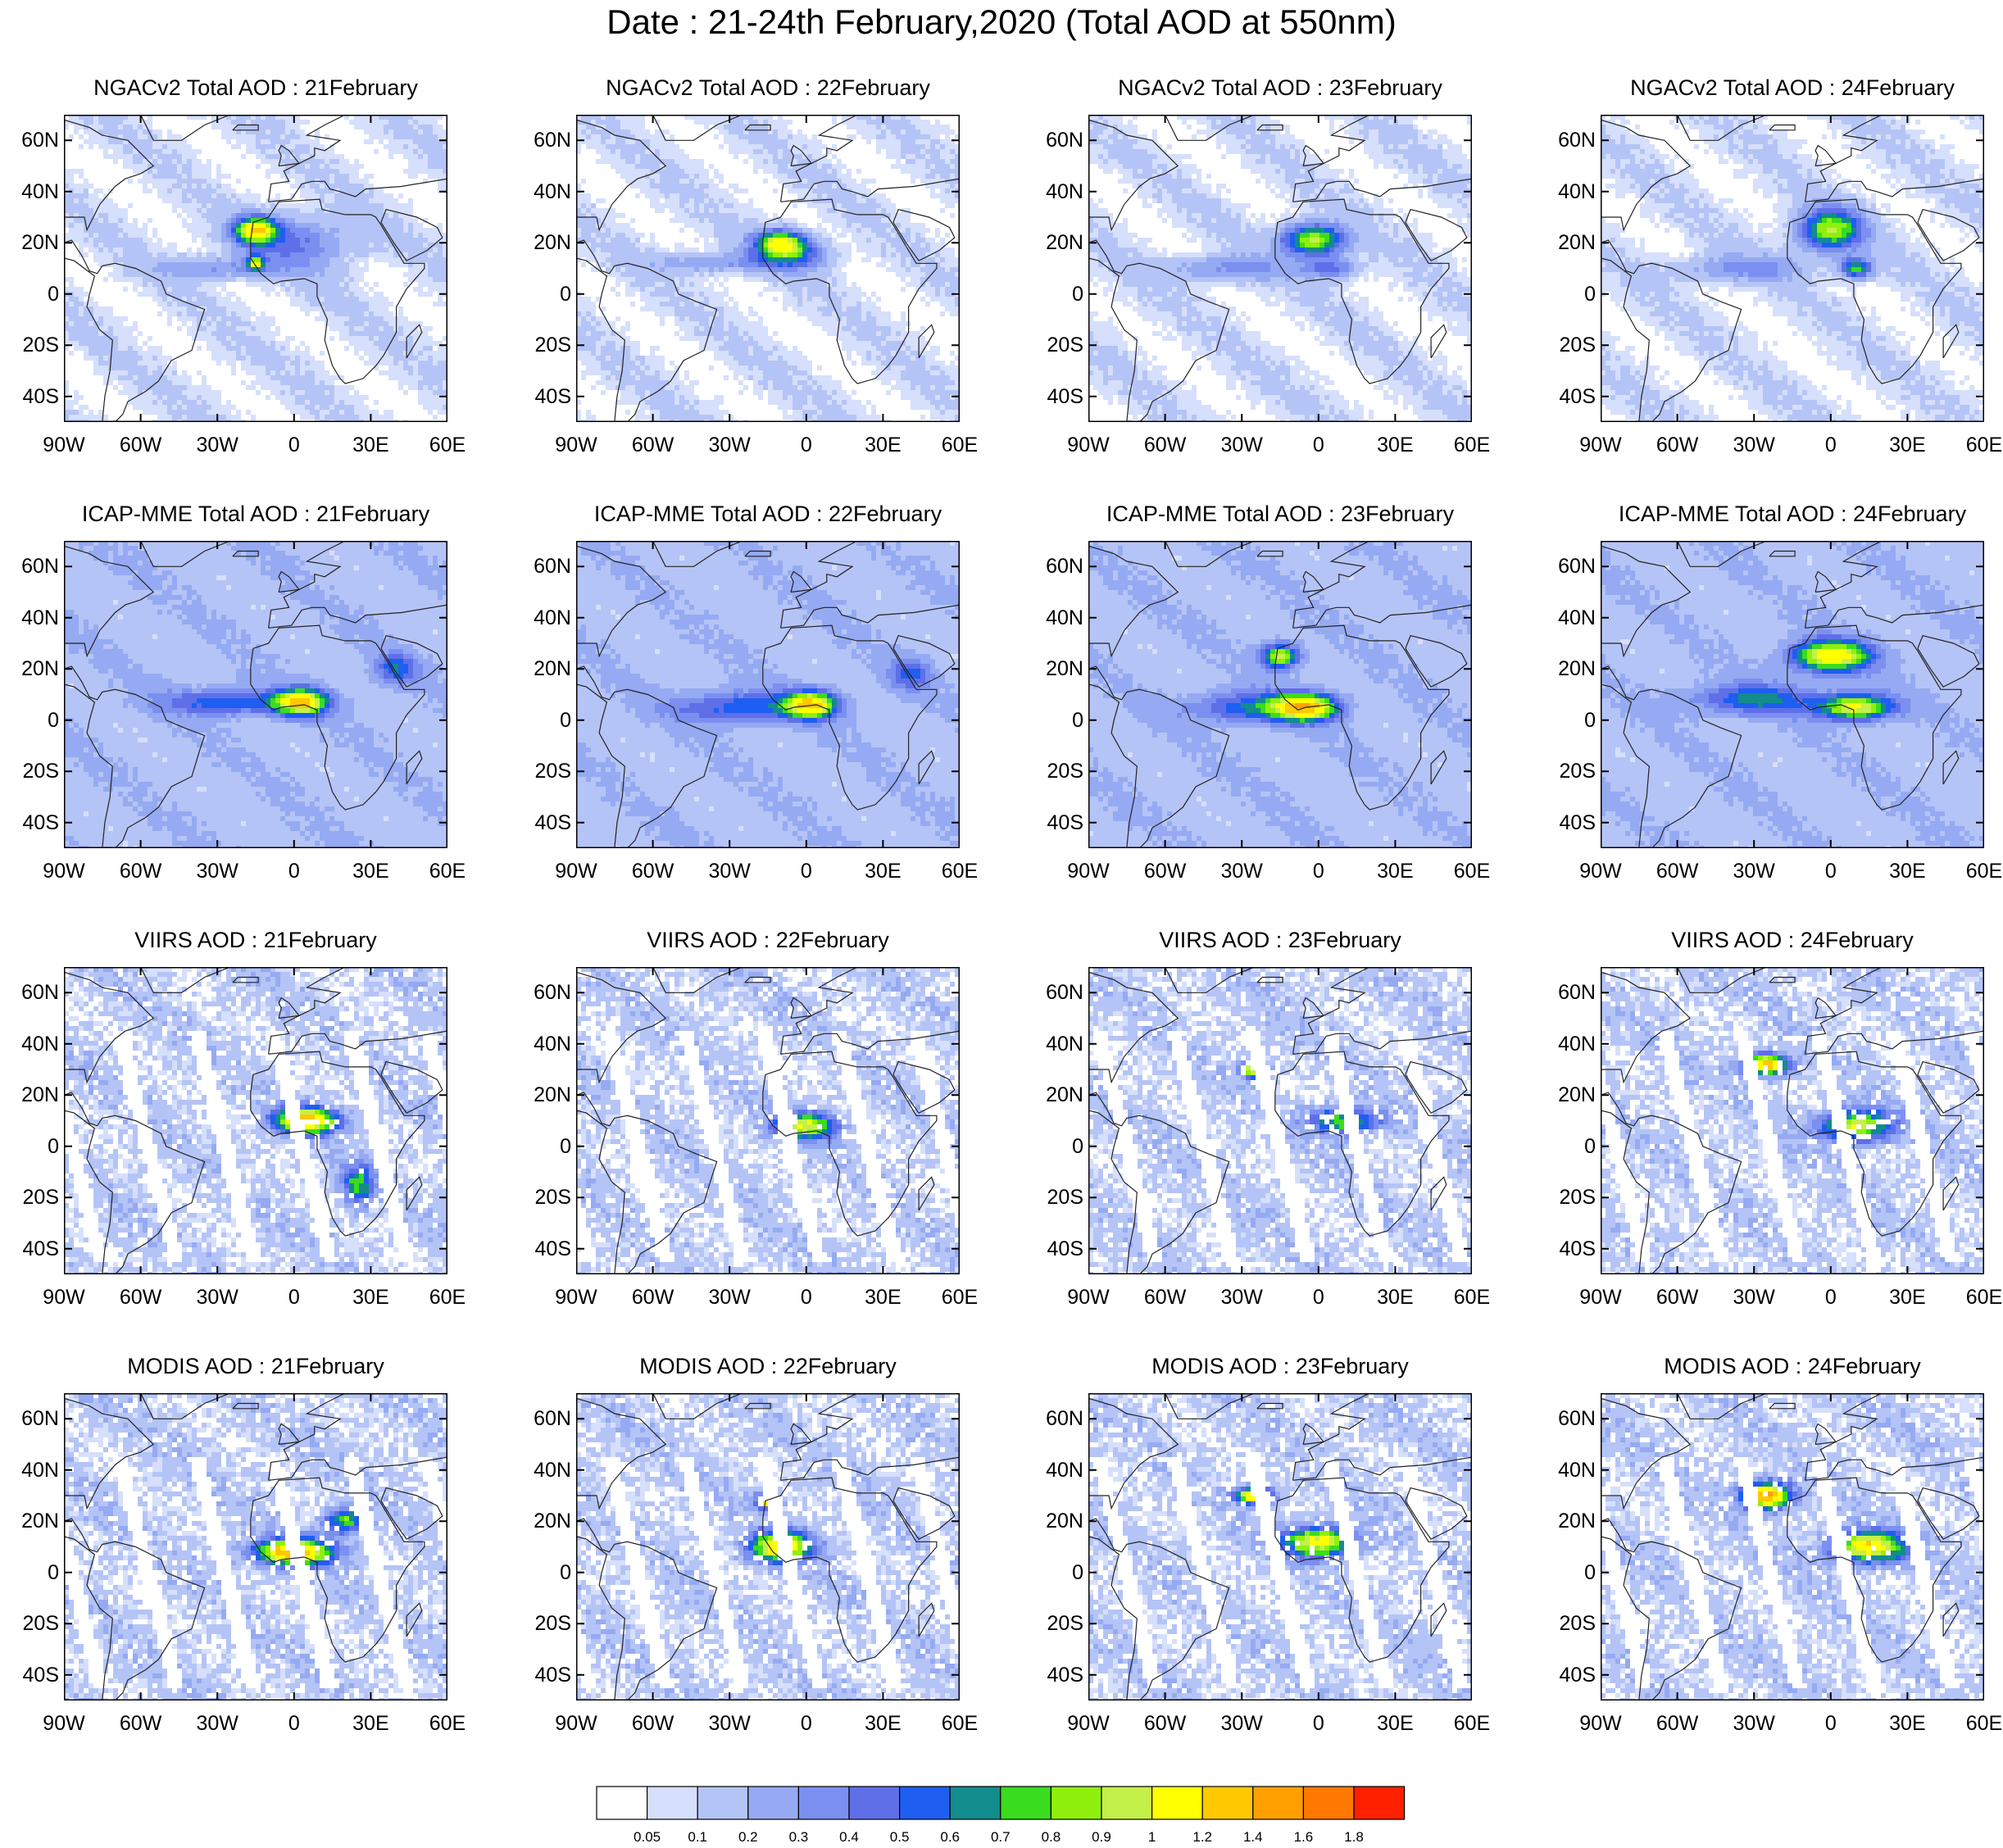 The height and width of the screenshot is (1848, 2003). I want to click on colorbar-label: 1.4, so click(1253, 1837).